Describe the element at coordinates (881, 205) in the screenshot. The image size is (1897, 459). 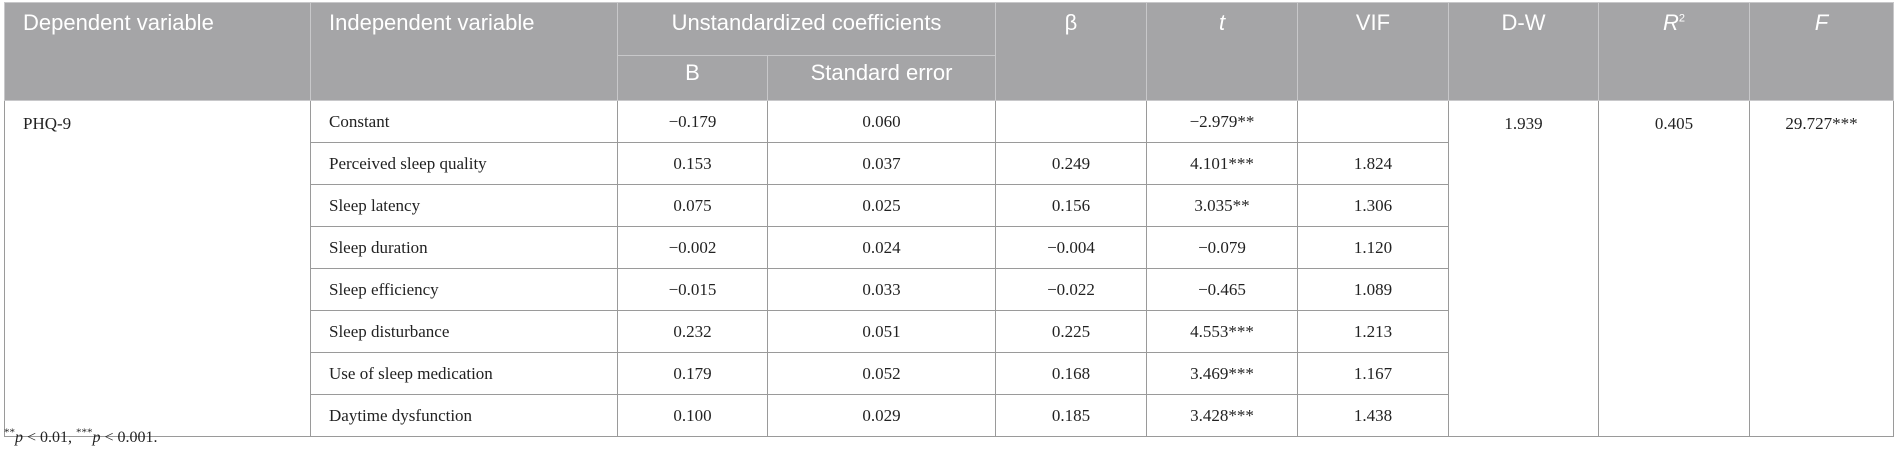
I see `se-cell: 0.025` at that location.